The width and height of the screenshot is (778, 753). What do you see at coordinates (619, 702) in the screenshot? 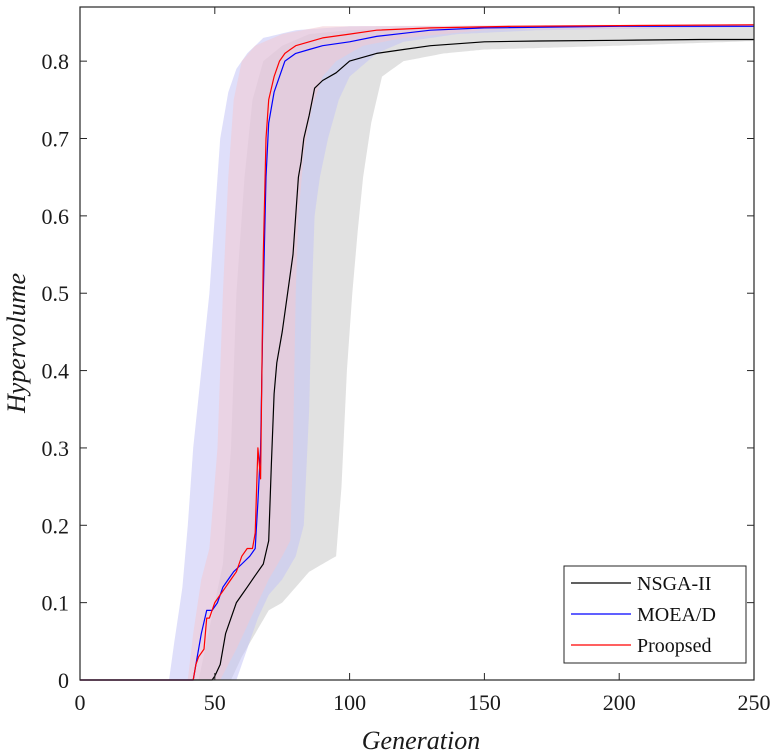
I see `x-tick-label: 200` at bounding box center [619, 702].